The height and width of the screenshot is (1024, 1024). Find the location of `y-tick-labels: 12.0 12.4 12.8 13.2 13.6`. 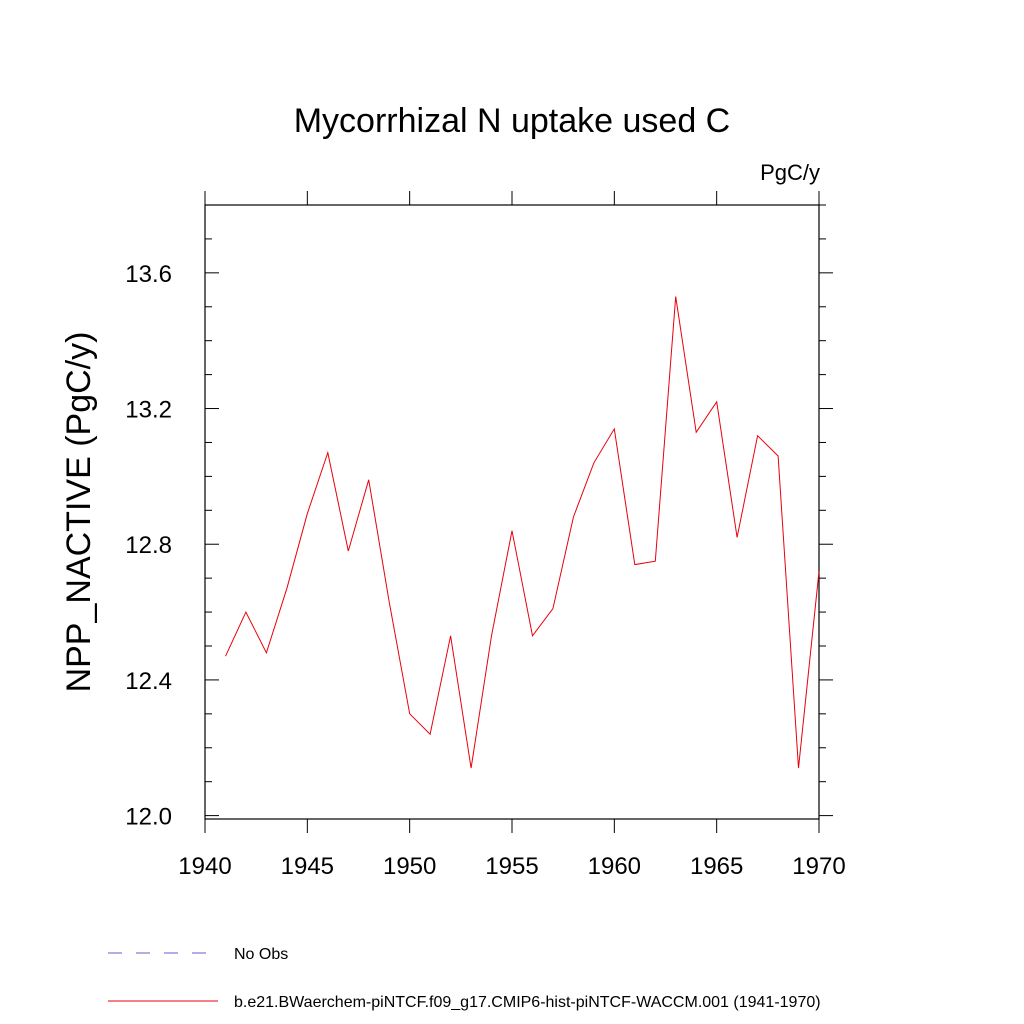

y-tick-labels: 12.0 12.4 12.8 13.2 13.6 is located at coordinates (148, 546).